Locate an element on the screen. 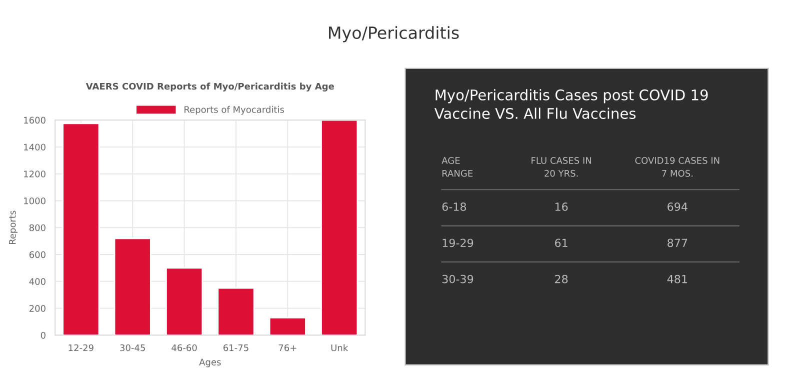 The height and width of the screenshot is (380, 787). x-tick-label: 30-45 is located at coordinates (132, 348).